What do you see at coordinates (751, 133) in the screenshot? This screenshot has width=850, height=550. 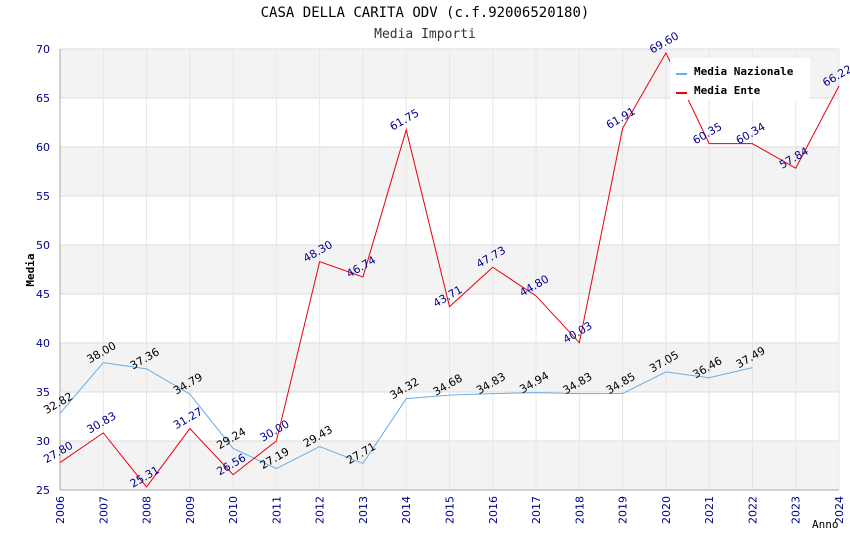 I see `data-label: 60.34` at bounding box center [751, 133].